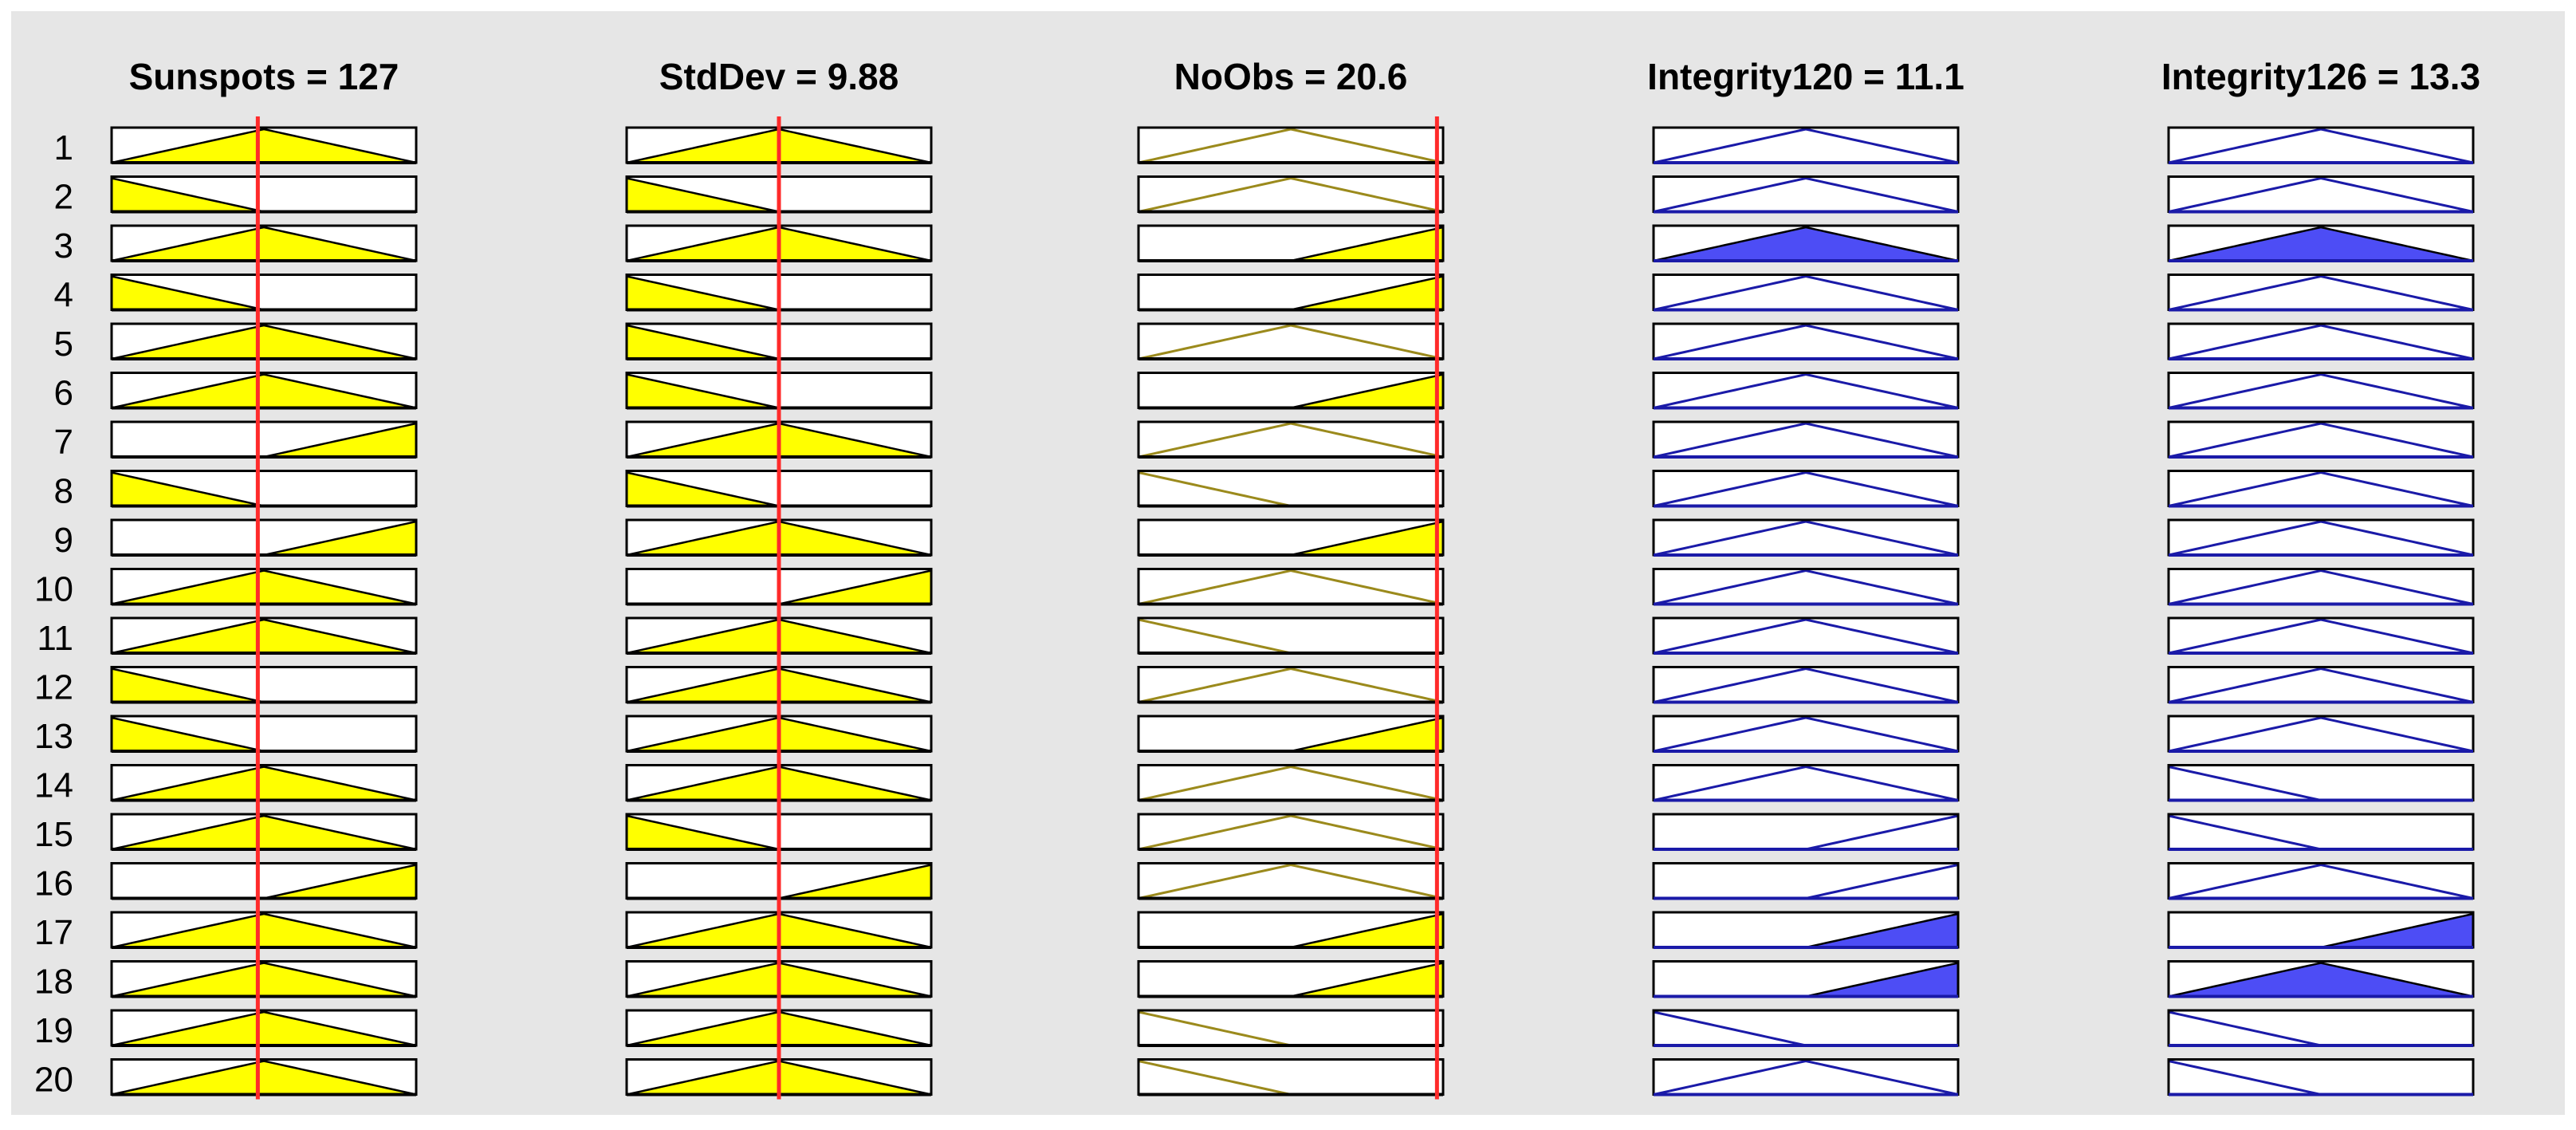 Image resolution: width=2576 pixels, height=1130 pixels. I want to click on column-noobs: NoObs = 20.6, so click(1291, 578).